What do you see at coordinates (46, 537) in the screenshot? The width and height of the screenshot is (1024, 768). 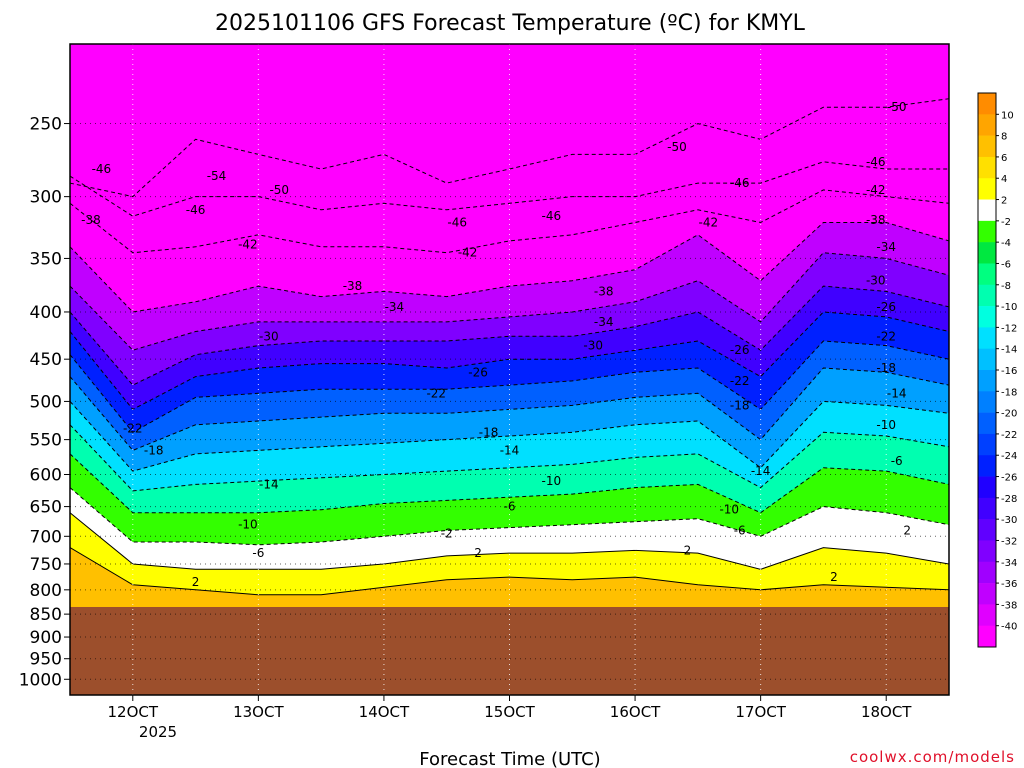 I see `y-tick-label: 700` at bounding box center [46, 537].